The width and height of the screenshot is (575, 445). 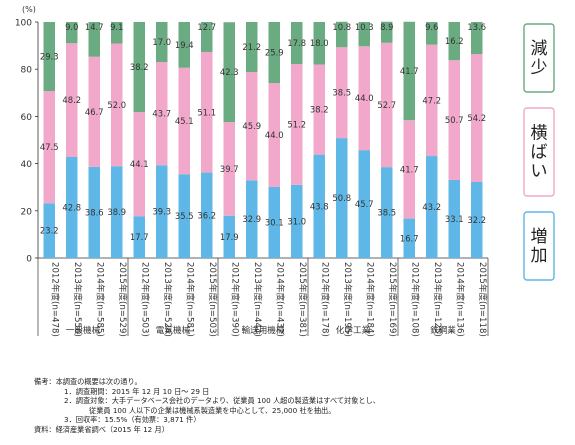 I want to click on data-label: 31.0, so click(x=296, y=221).